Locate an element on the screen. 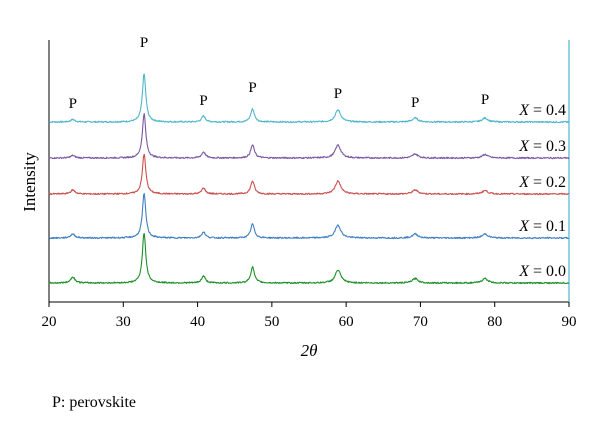 Image resolution: width=600 pixels, height=436 pixels. x-tick-label: 40 is located at coordinates (197, 322).